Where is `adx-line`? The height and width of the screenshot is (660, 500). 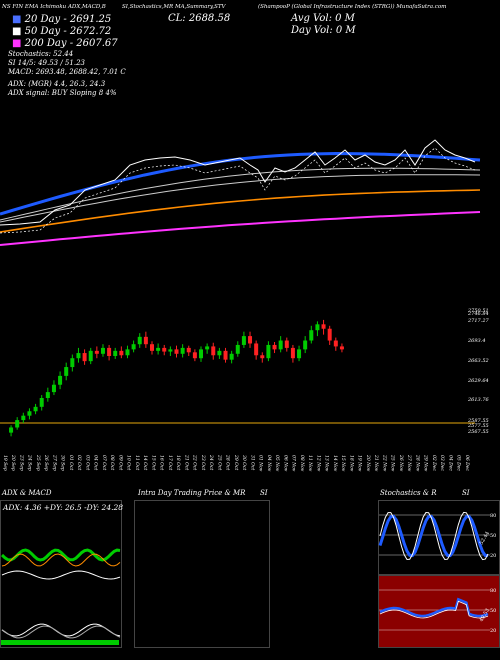 adx-line is located at coordinates (61, 575).